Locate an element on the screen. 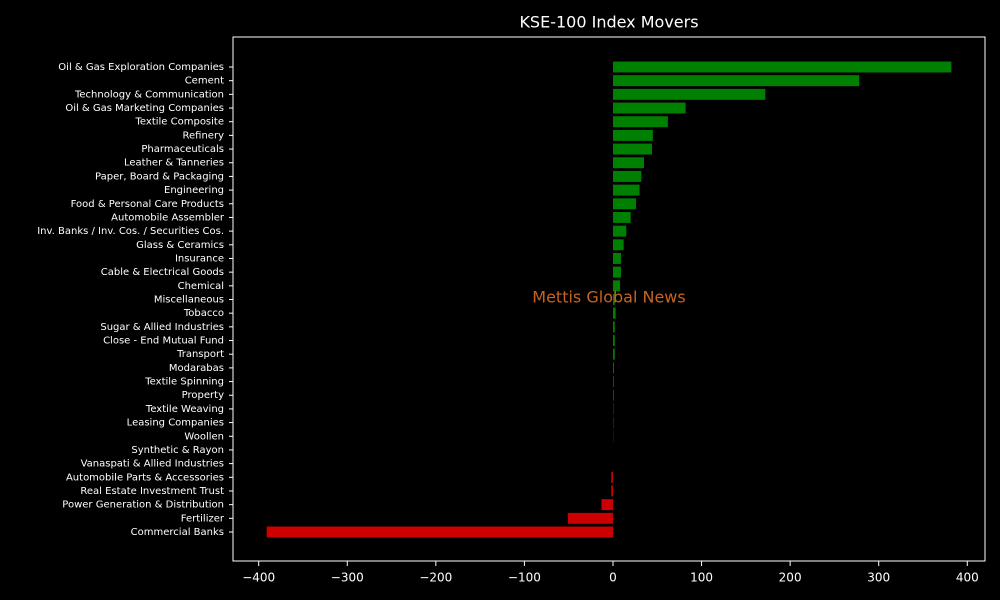 This screenshot has width=1000, height=600. y-tick-label: Cable & Electrical Goods is located at coordinates (162, 272).